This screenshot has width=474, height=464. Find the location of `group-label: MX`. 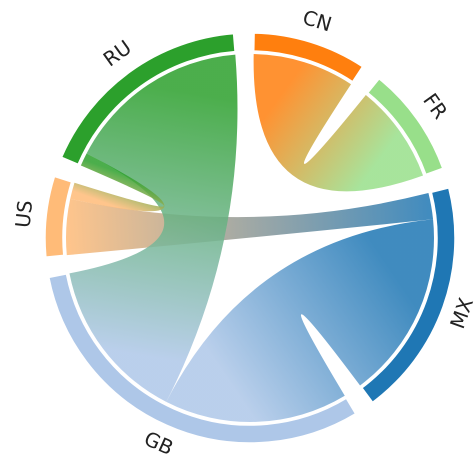

group-label: MX is located at coordinates (459, 312).